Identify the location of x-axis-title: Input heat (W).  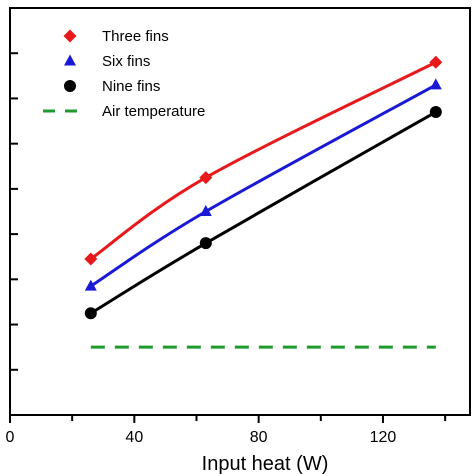
(265, 463).